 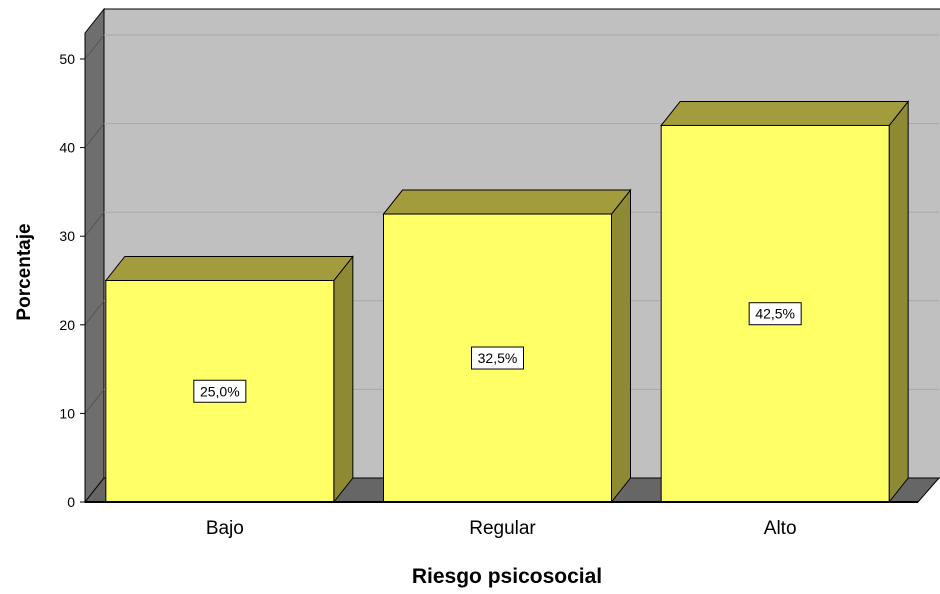 What do you see at coordinates (507, 576) in the screenshot?
I see `x-axis-title: Riesgo psicosocial` at bounding box center [507, 576].